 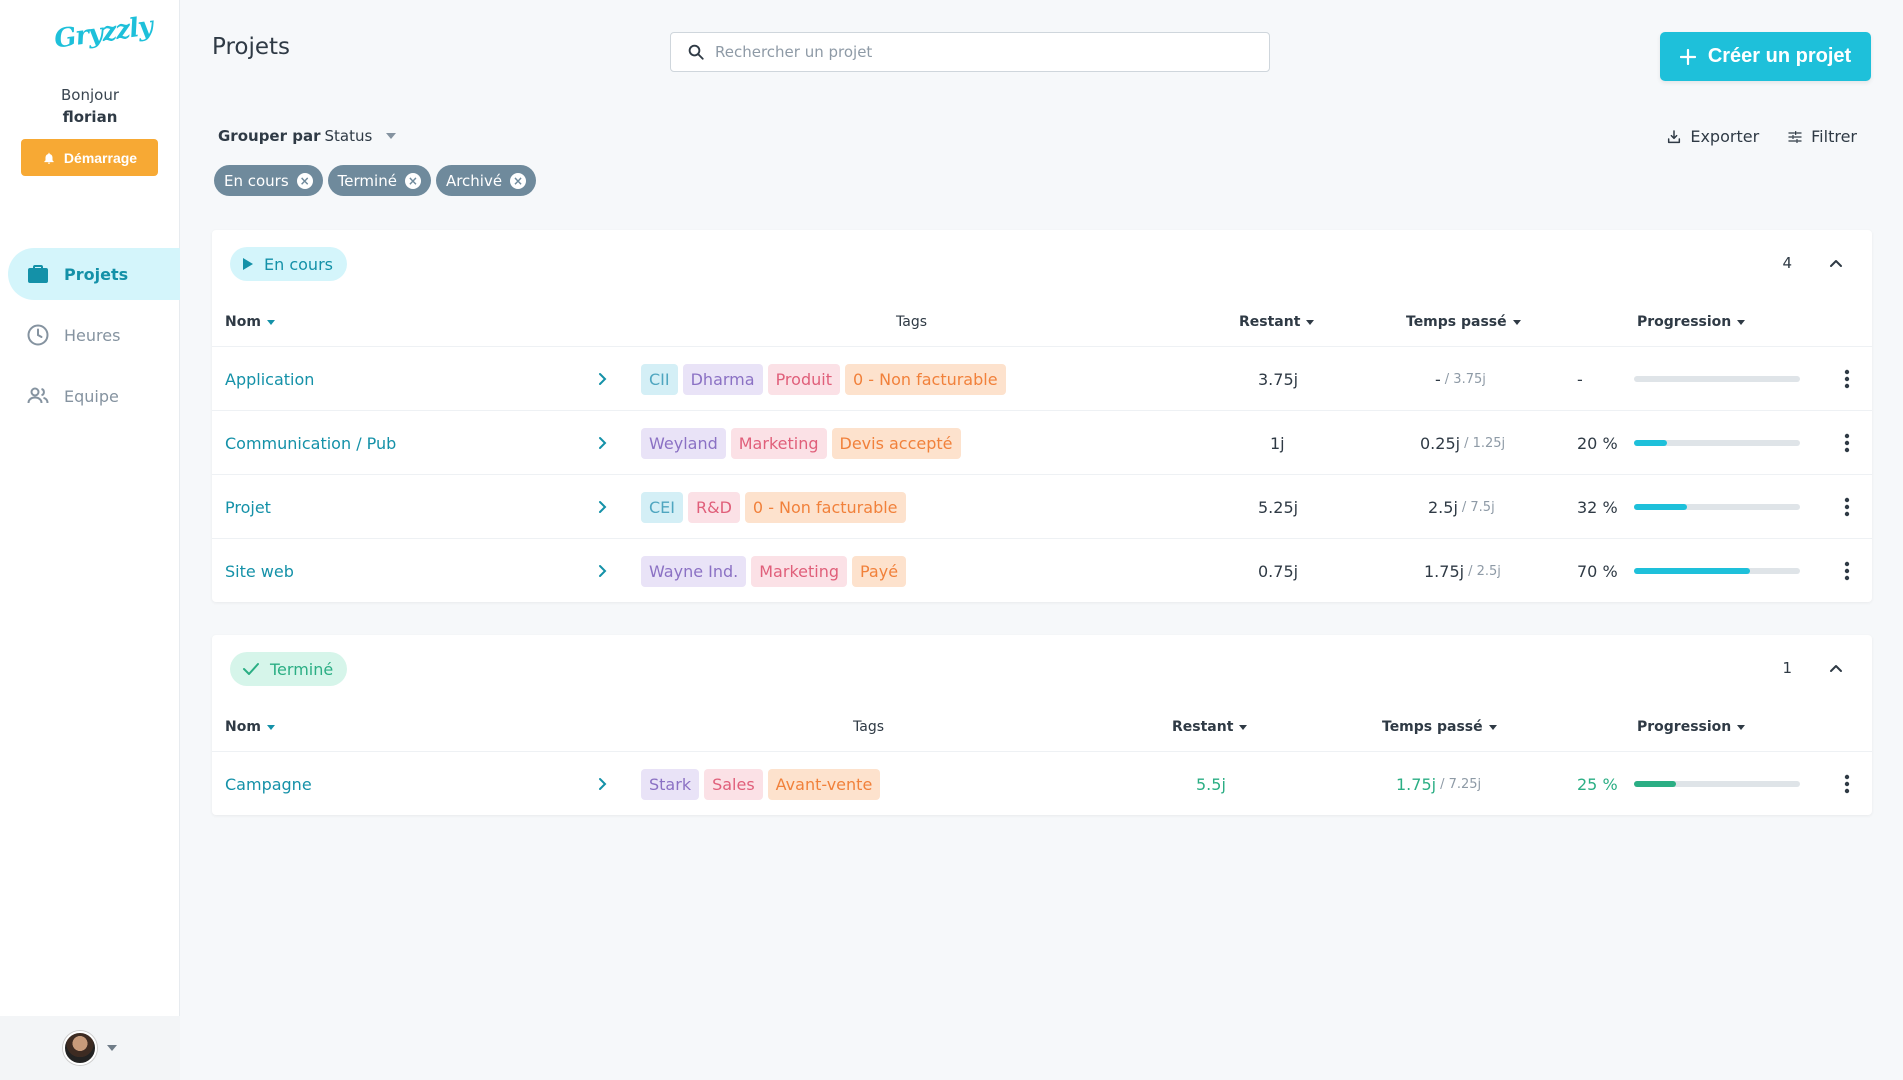 I want to click on start-button: Démarrage, so click(x=89, y=157).